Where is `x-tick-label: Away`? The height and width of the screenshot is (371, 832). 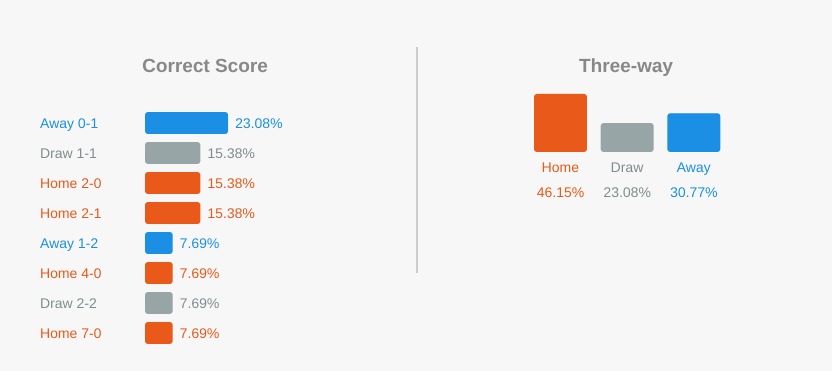
x-tick-label: Away is located at coordinates (693, 167).